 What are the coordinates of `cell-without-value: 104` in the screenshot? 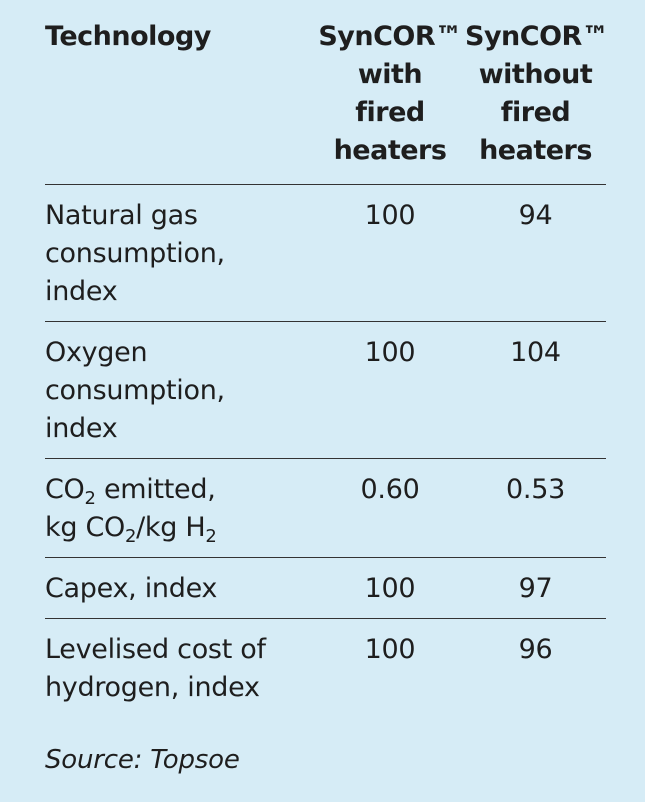 It's located at (535, 390).